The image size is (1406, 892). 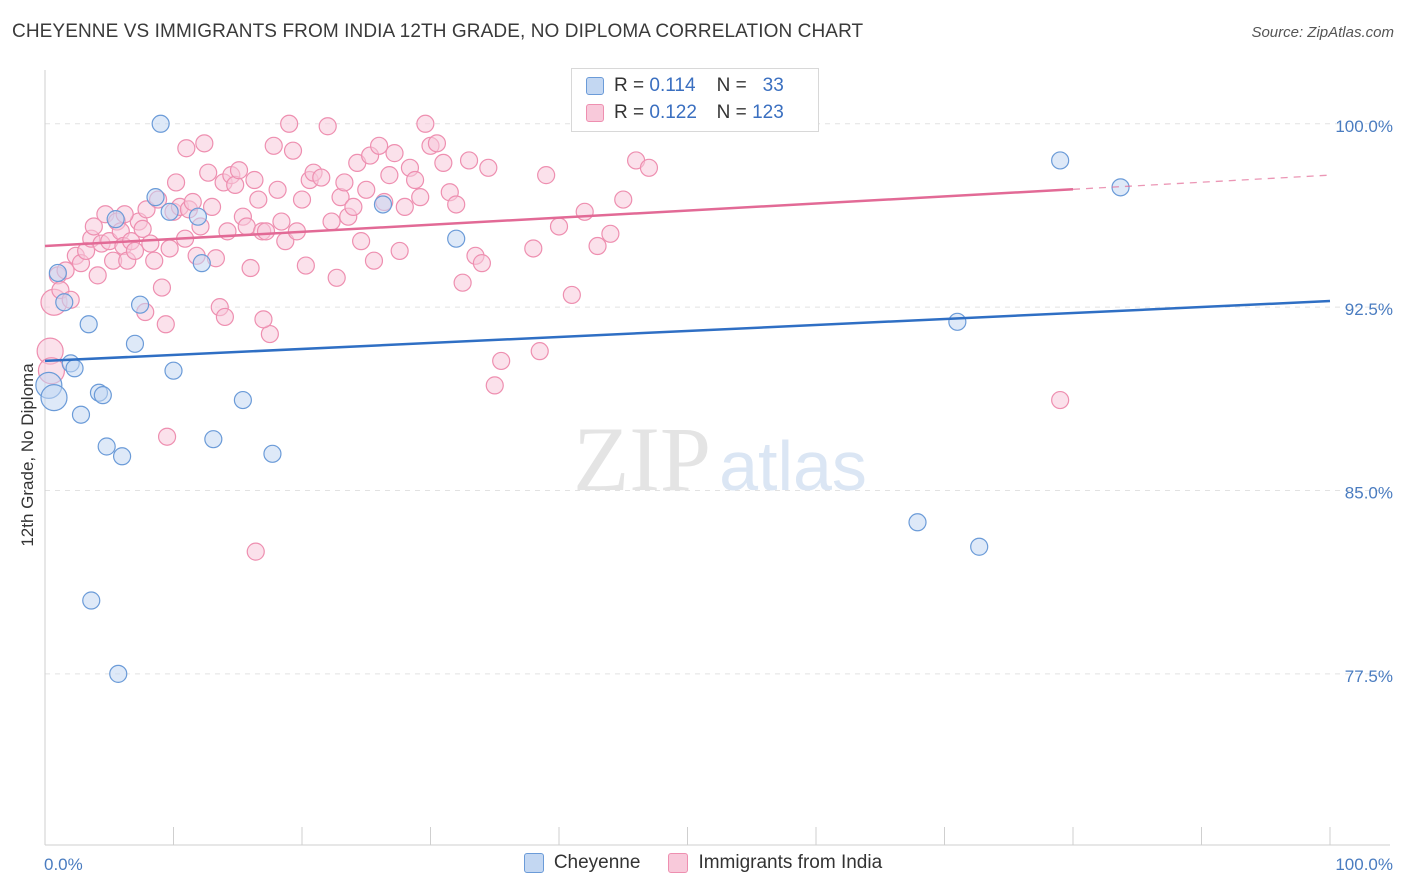 I want to click on y-tick-label: 100.0%, so click(x=1364, y=126).